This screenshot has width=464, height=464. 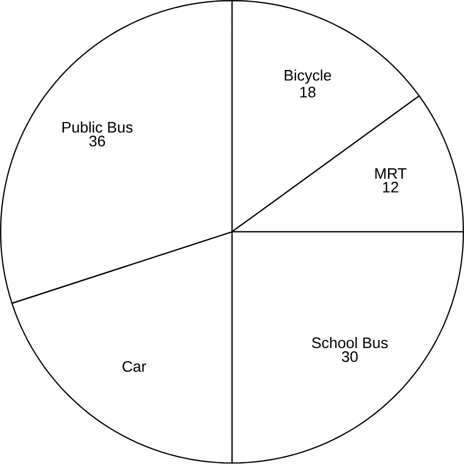 I want to click on data-label: 18, so click(x=308, y=92).